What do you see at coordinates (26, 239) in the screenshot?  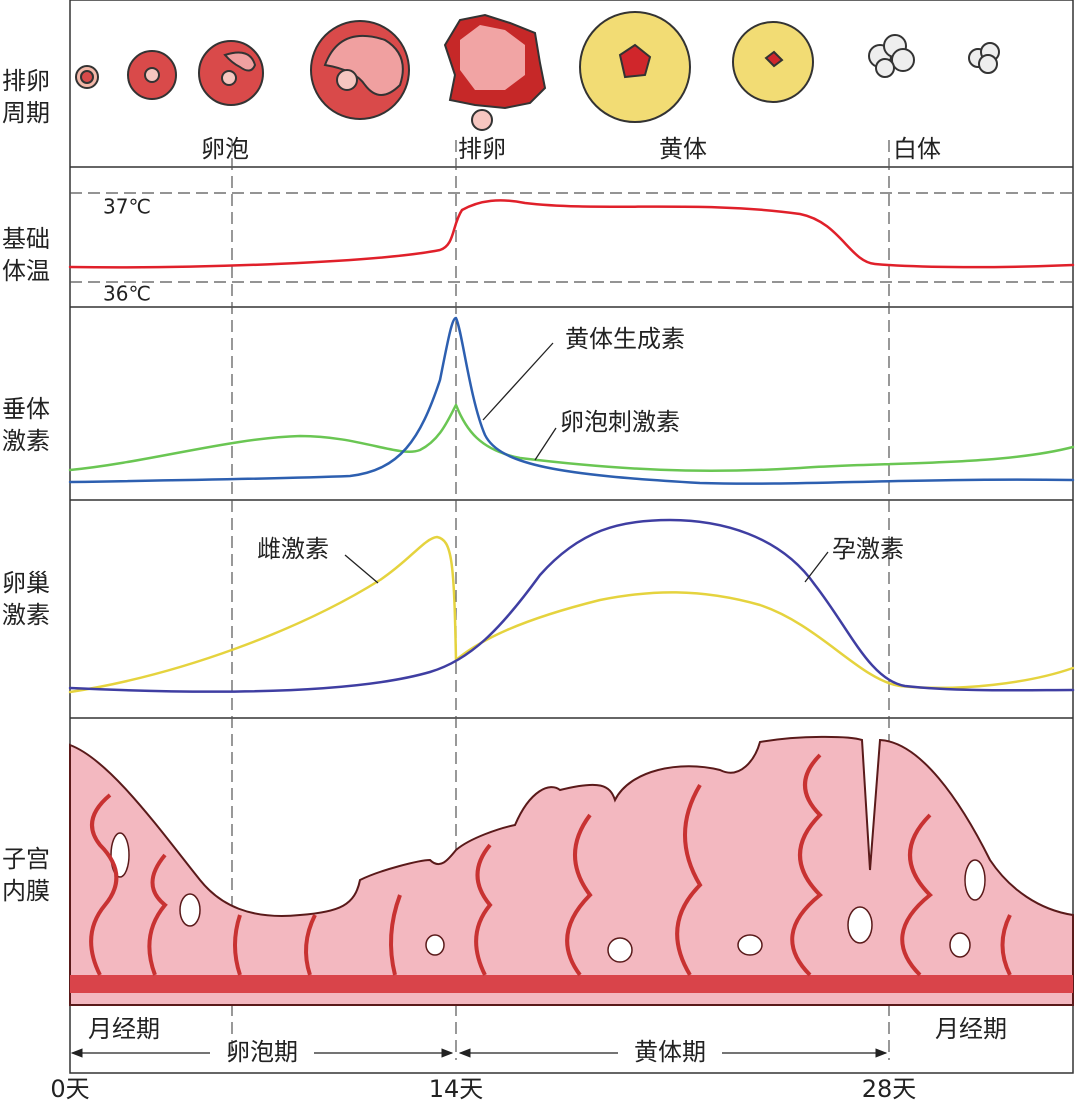 I see `row-label: 基础` at bounding box center [26, 239].